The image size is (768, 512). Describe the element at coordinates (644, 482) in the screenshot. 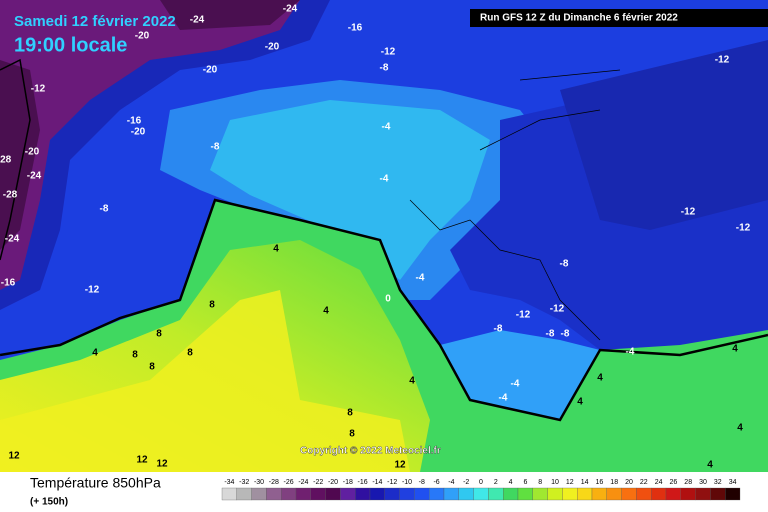

I see `legend-label: 22` at that location.